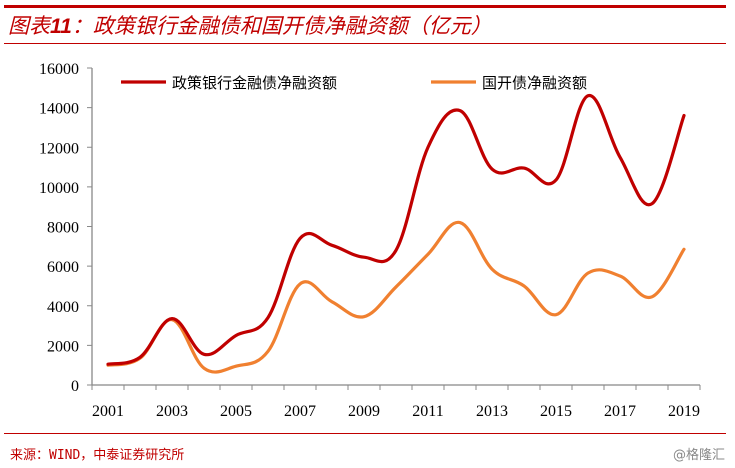  What do you see at coordinates (236, 411) in the screenshot?
I see `x-tick-label: 2005` at bounding box center [236, 411].